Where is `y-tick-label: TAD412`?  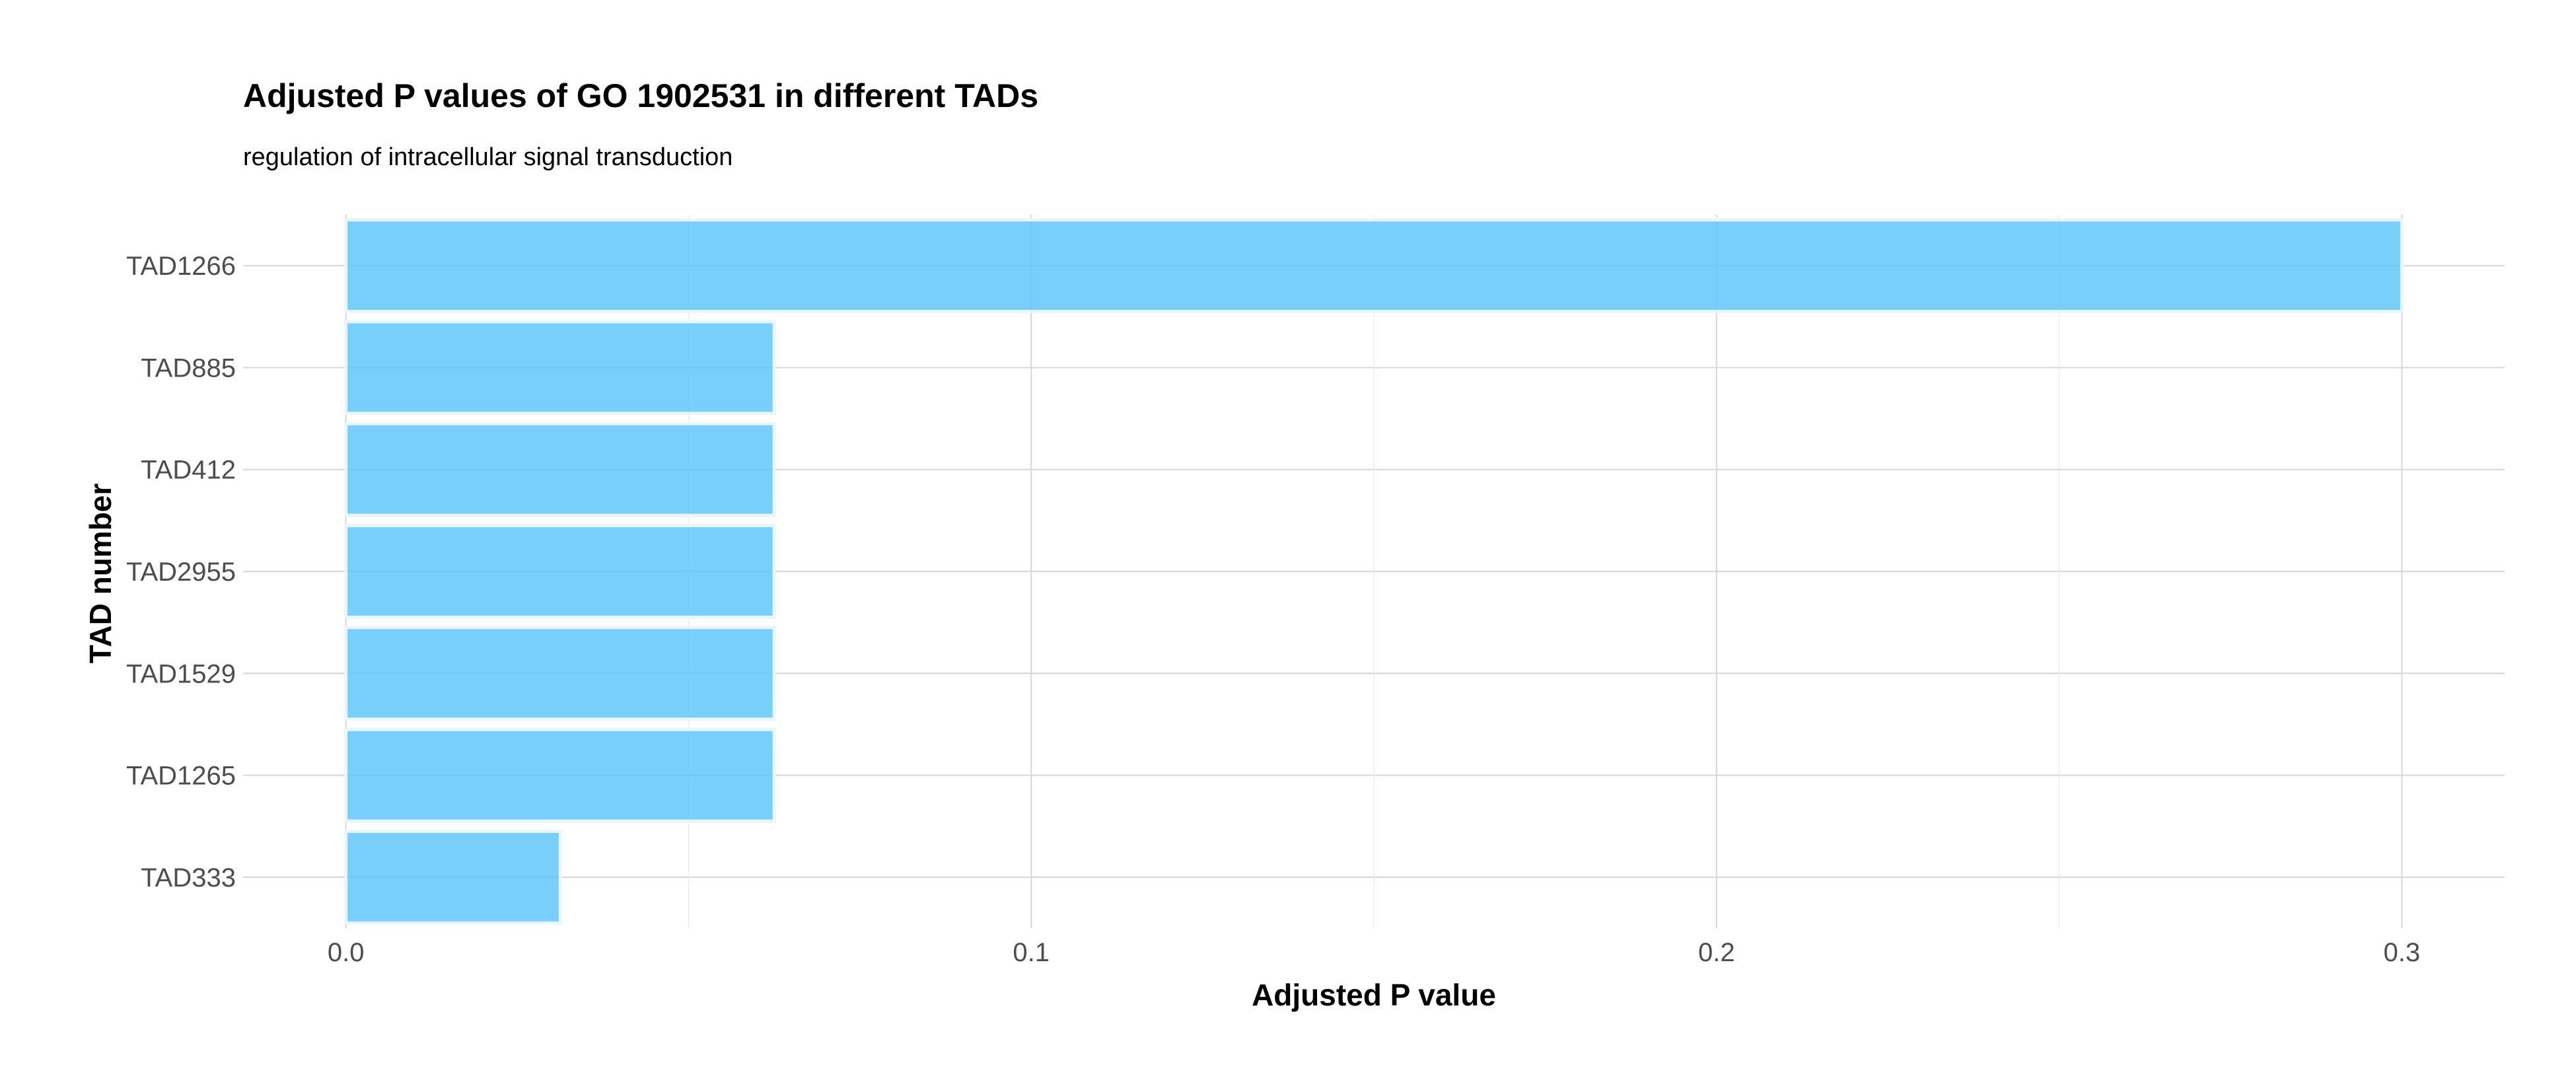
y-tick-label: TAD412 is located at coordinates (188, 471).